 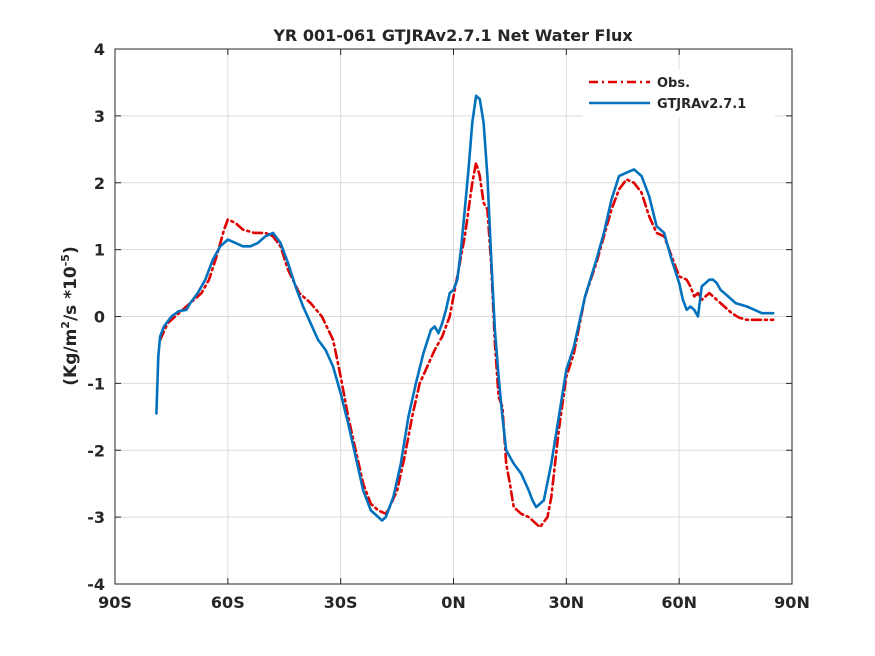 I want to click on legend: Obs. GTJRAv2.7.1, so click(x=679, y=93).